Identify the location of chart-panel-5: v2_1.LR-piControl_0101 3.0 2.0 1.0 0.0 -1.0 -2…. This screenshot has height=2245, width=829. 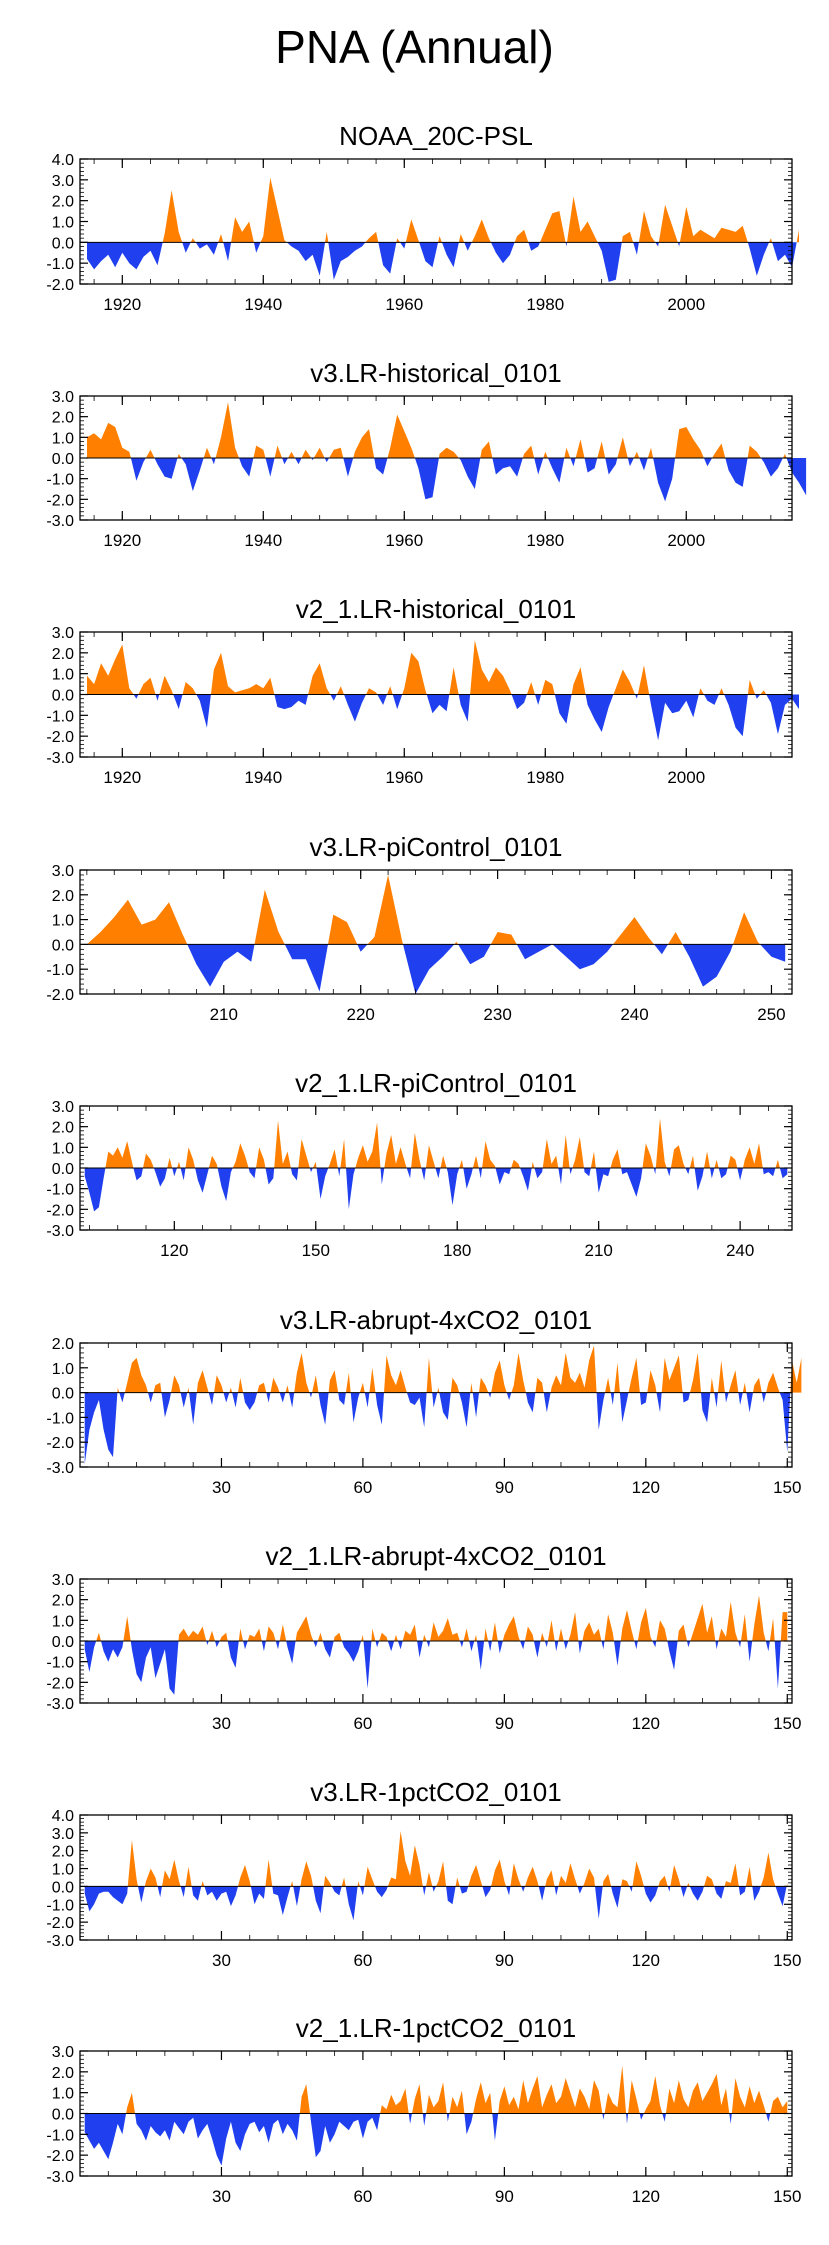
(419, 1164).